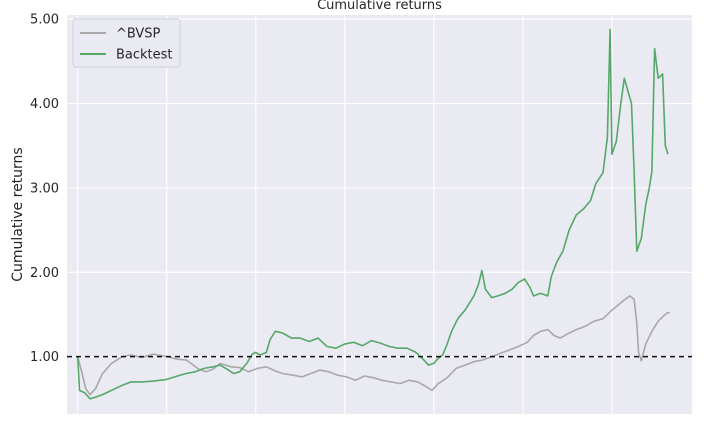  What do you see at coordinates (44, 273) in the screenshot?
I see `y-tick-label: 2.00` at bounding box center [44, 273].